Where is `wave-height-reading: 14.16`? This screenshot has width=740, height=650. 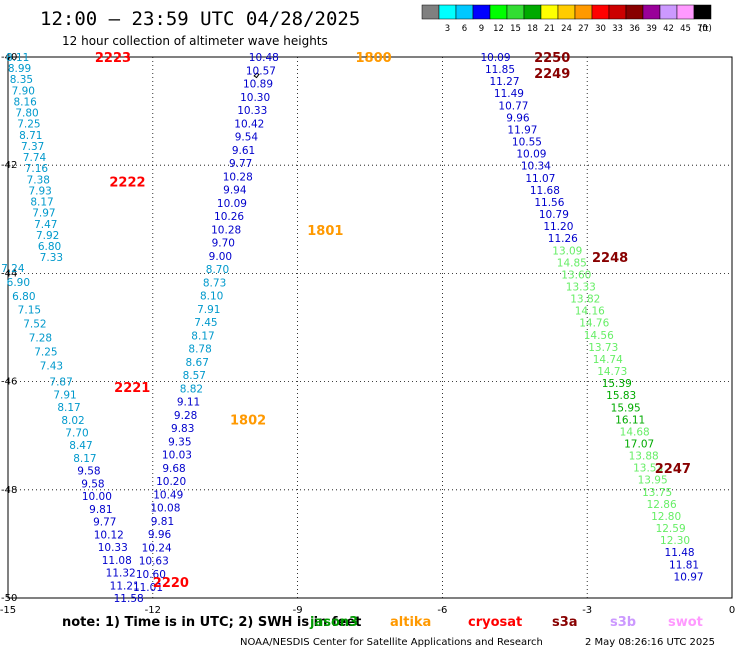 wave-height-reading: 14.16 is located at coordinates (590, 312).